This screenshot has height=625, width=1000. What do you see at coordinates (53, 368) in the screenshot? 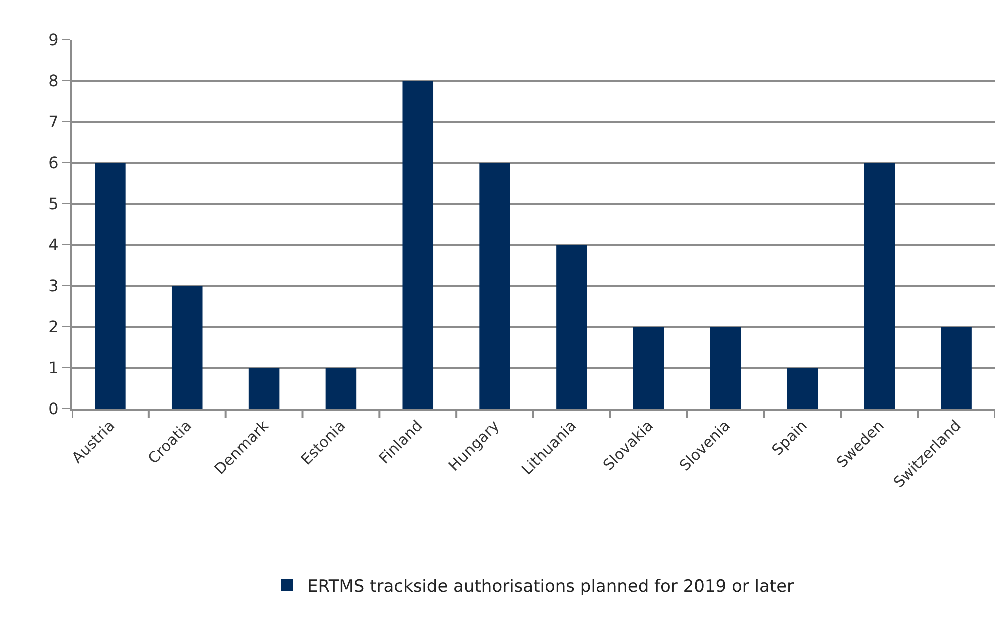
I see `y-tick-label: 1` at bounding box center [53, 368].